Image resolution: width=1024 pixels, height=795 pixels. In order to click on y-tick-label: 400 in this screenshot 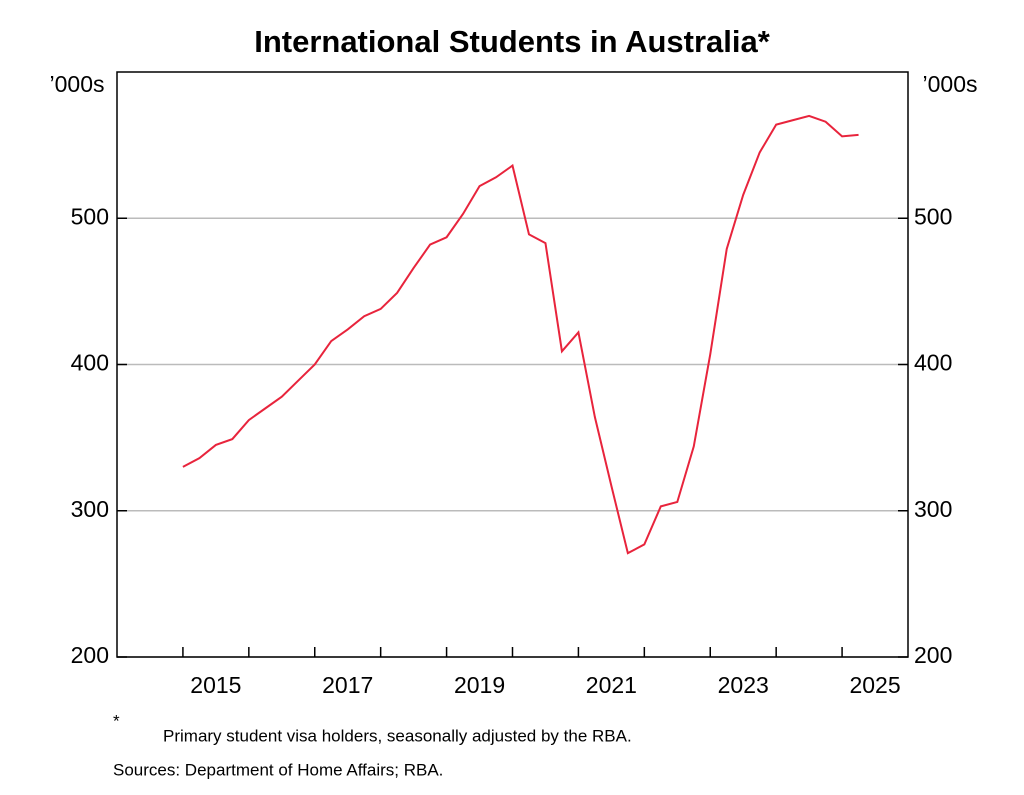, I will do `click(90, 363)`.